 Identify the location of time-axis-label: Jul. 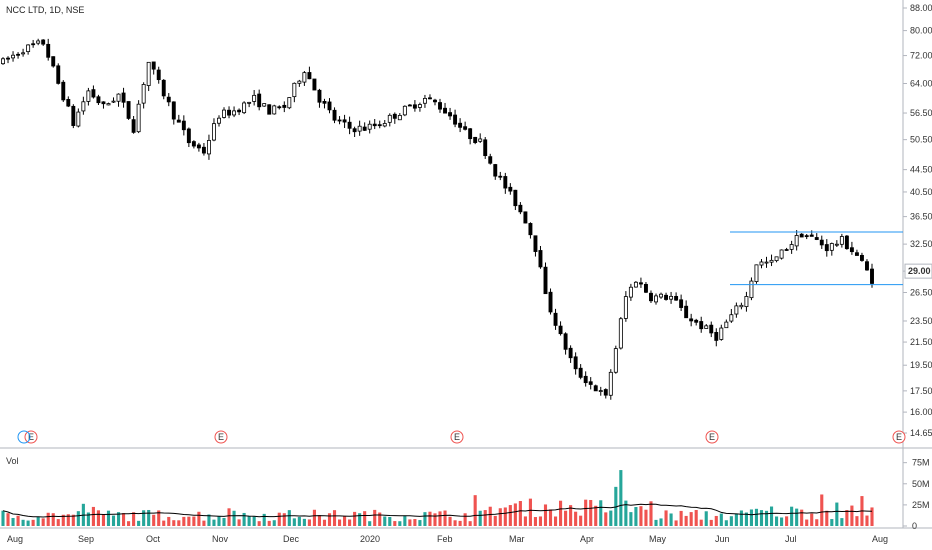
(791, 539).